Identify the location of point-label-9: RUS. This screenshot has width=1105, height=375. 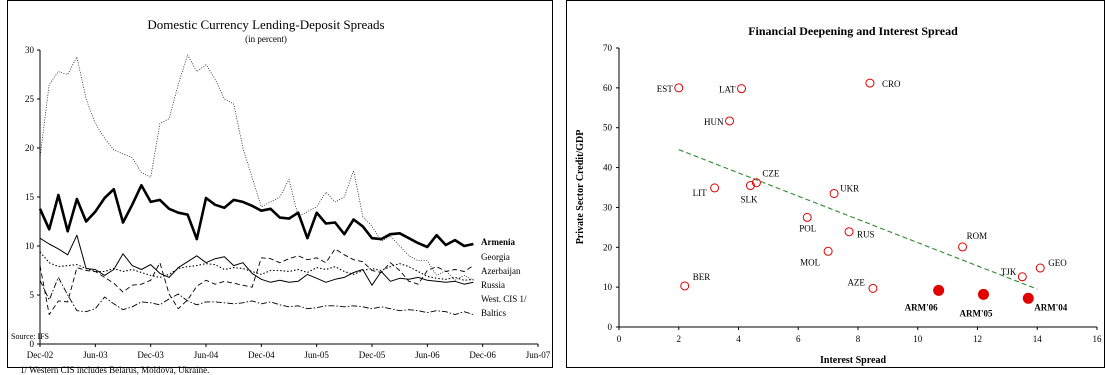
(866, 235).